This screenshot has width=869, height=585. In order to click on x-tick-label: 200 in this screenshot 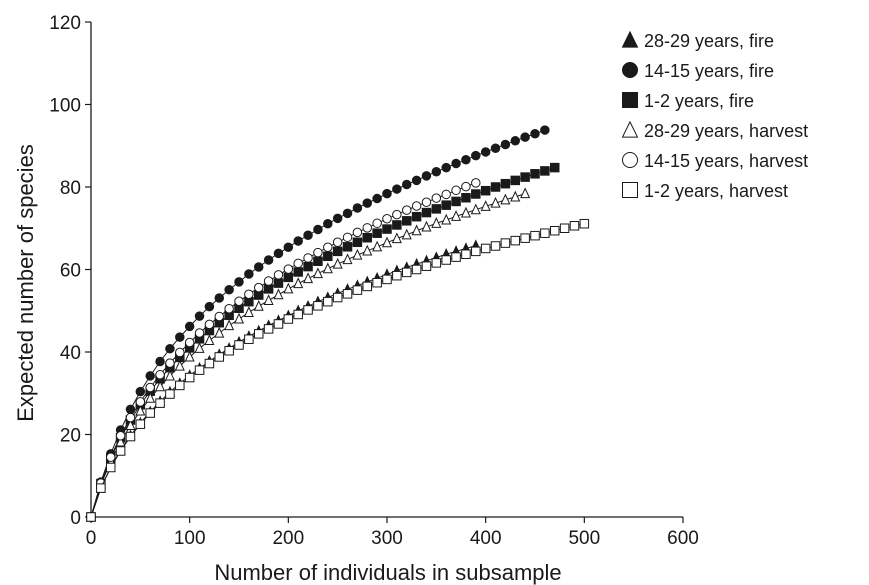, I will do `click(288, 538)`.